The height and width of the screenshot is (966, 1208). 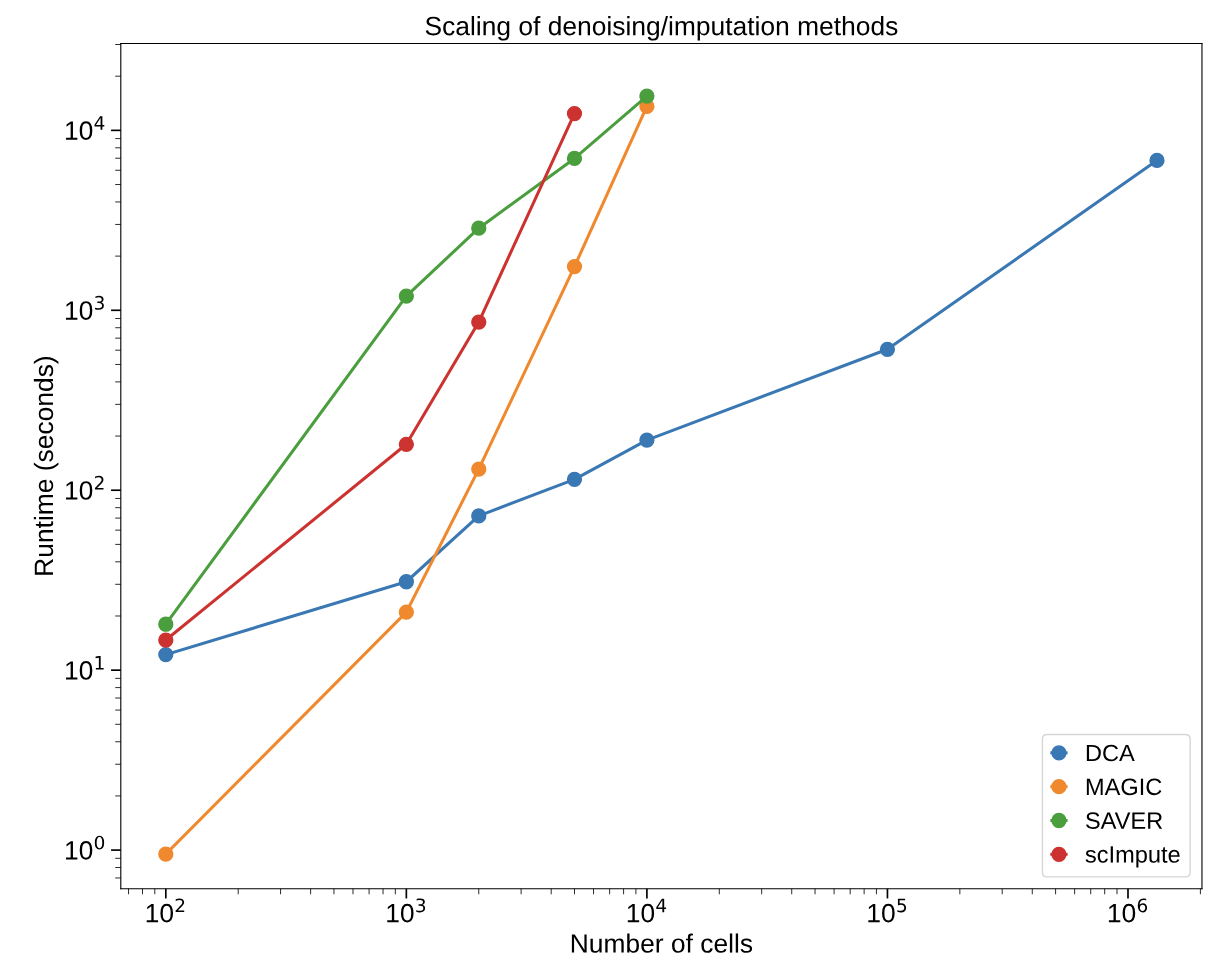 I want to click on y-axis-title: Runtime (seconds), so click(x=46, y=466).